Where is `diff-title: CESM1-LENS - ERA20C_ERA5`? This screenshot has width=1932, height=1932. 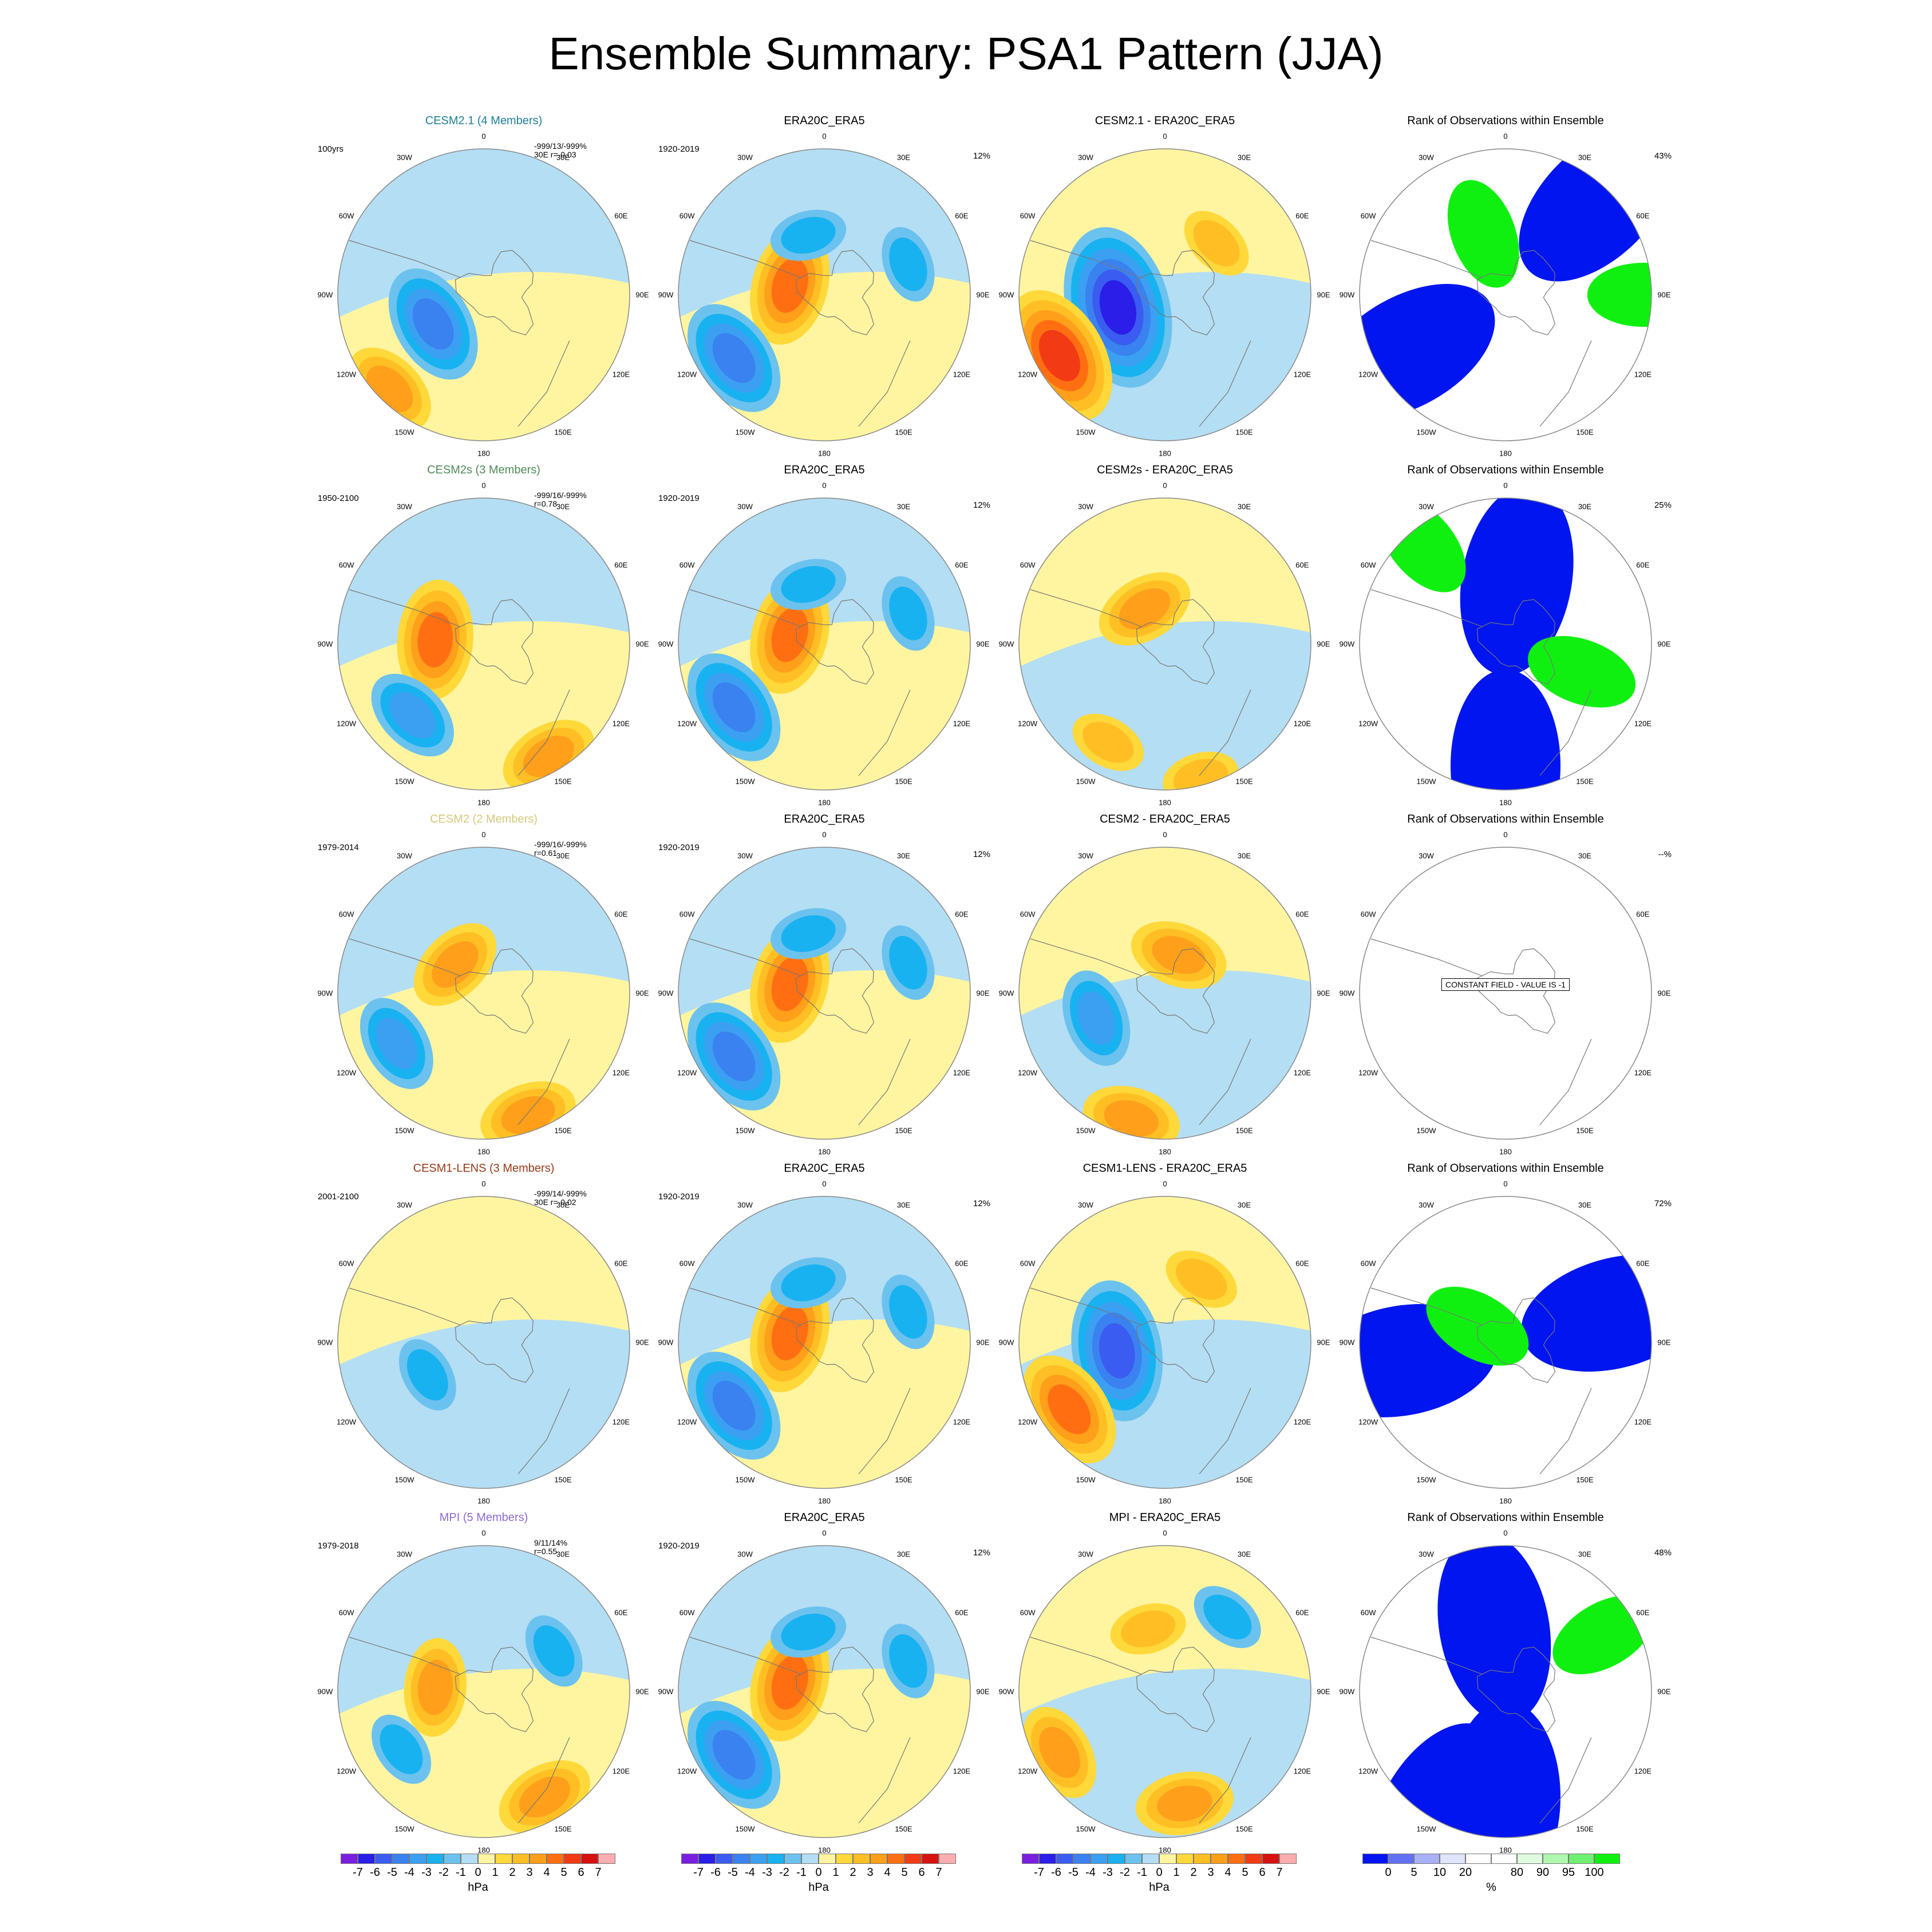 diff-title: CESM1-LENS - ERA20C_ERA5 is located at coordinates (1164, 1168).